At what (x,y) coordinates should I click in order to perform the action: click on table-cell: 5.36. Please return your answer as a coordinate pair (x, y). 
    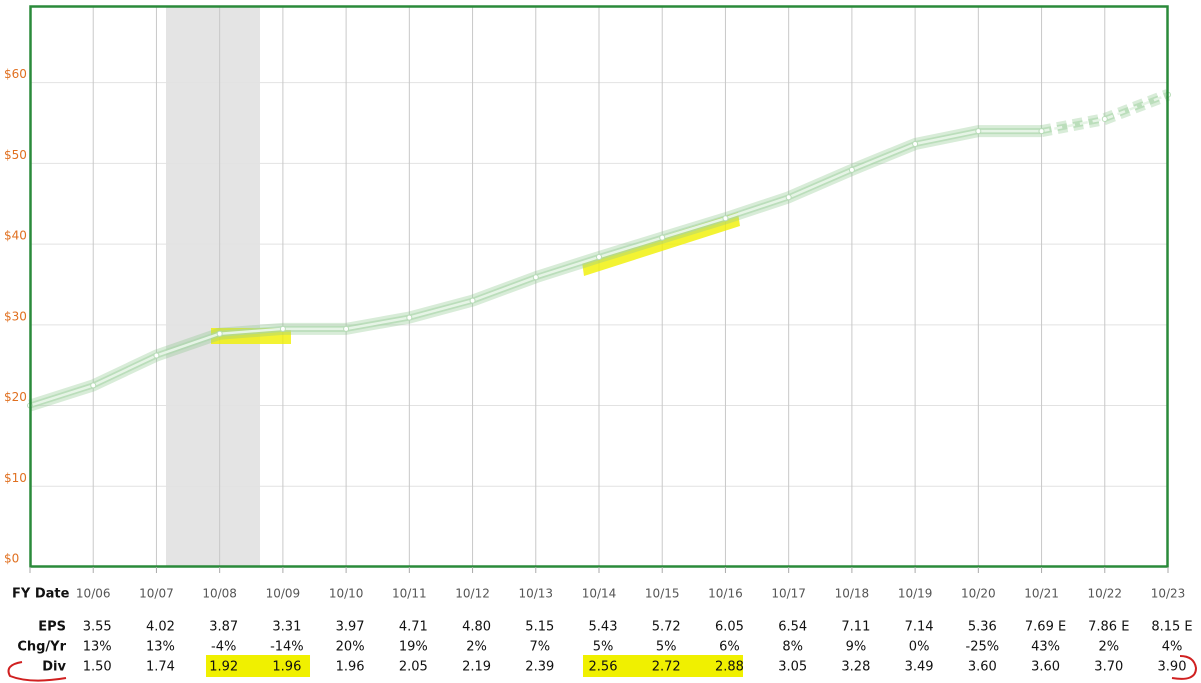
    Looking at the image, I should click on (982, 627).